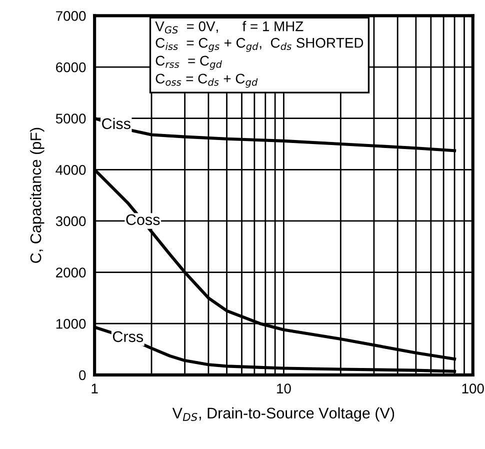  Describe the element at coordinates (284, 389) in the screenshot. I see `x-tick-label: 10` at that location.